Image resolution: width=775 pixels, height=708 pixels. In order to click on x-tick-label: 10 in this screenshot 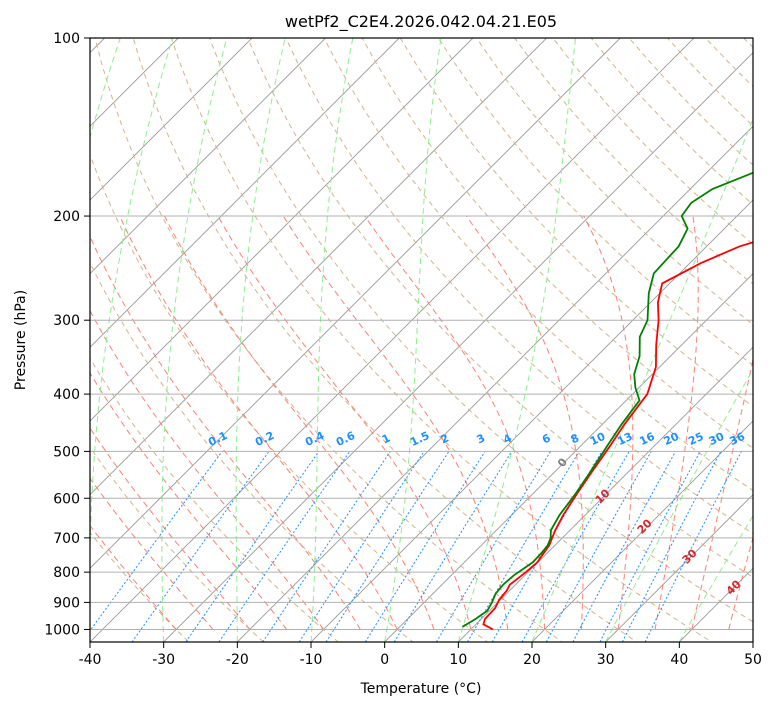, I will do `click(458, 660)`.